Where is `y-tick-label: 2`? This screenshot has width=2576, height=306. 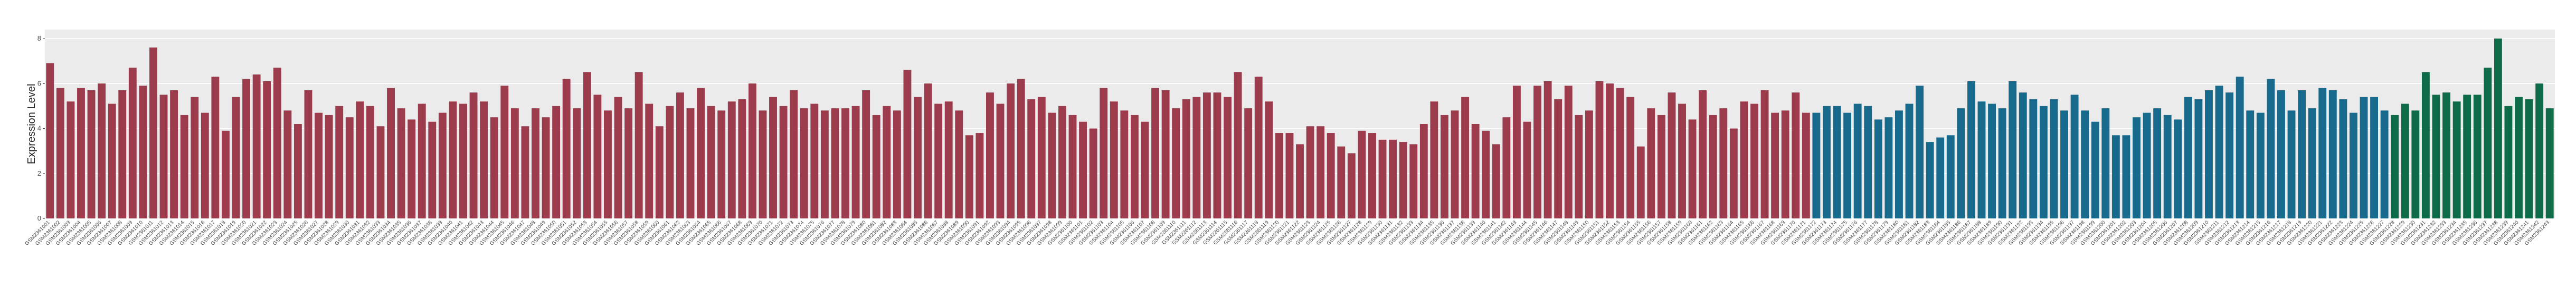
y-tick-label: 2 is located at coordinates (39, 173).